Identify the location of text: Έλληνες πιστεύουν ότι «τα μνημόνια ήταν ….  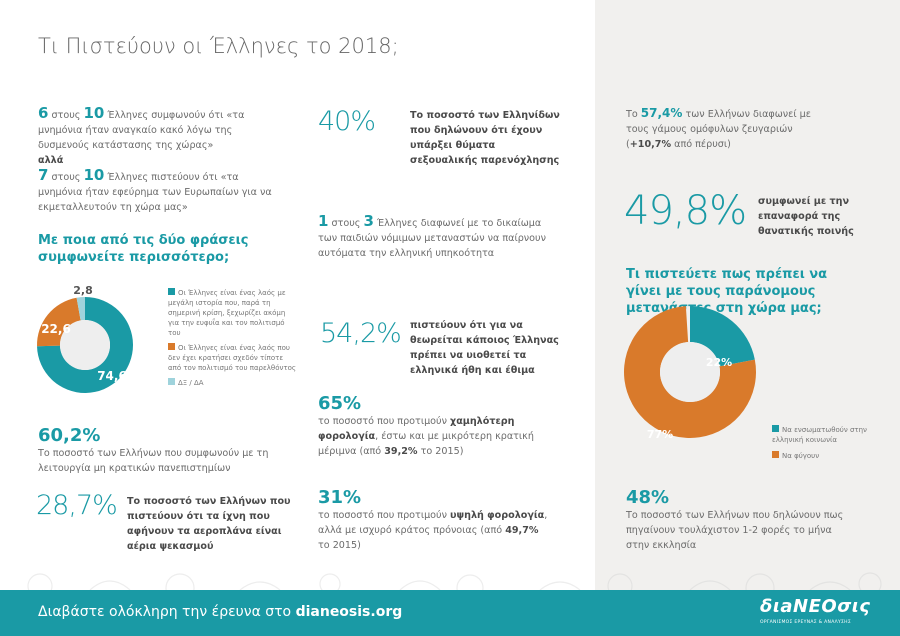
(155, 192).